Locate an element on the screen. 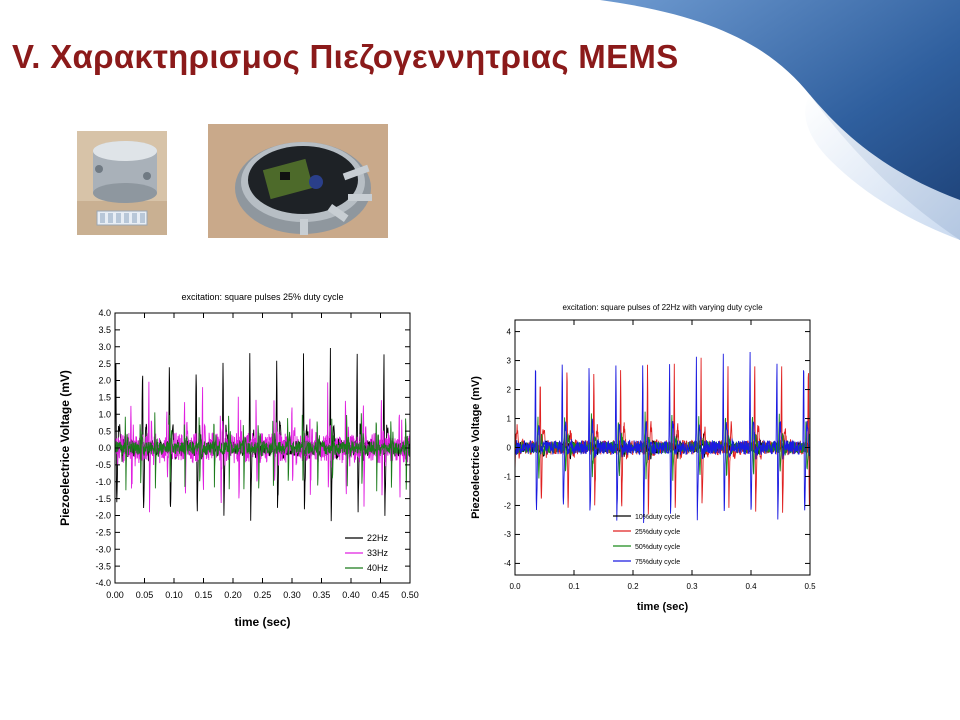 The width and height of the screenshot is (960, 720). chart-title: excitation: square pulses 25% duty cycle is located at coordinates (262, 297).